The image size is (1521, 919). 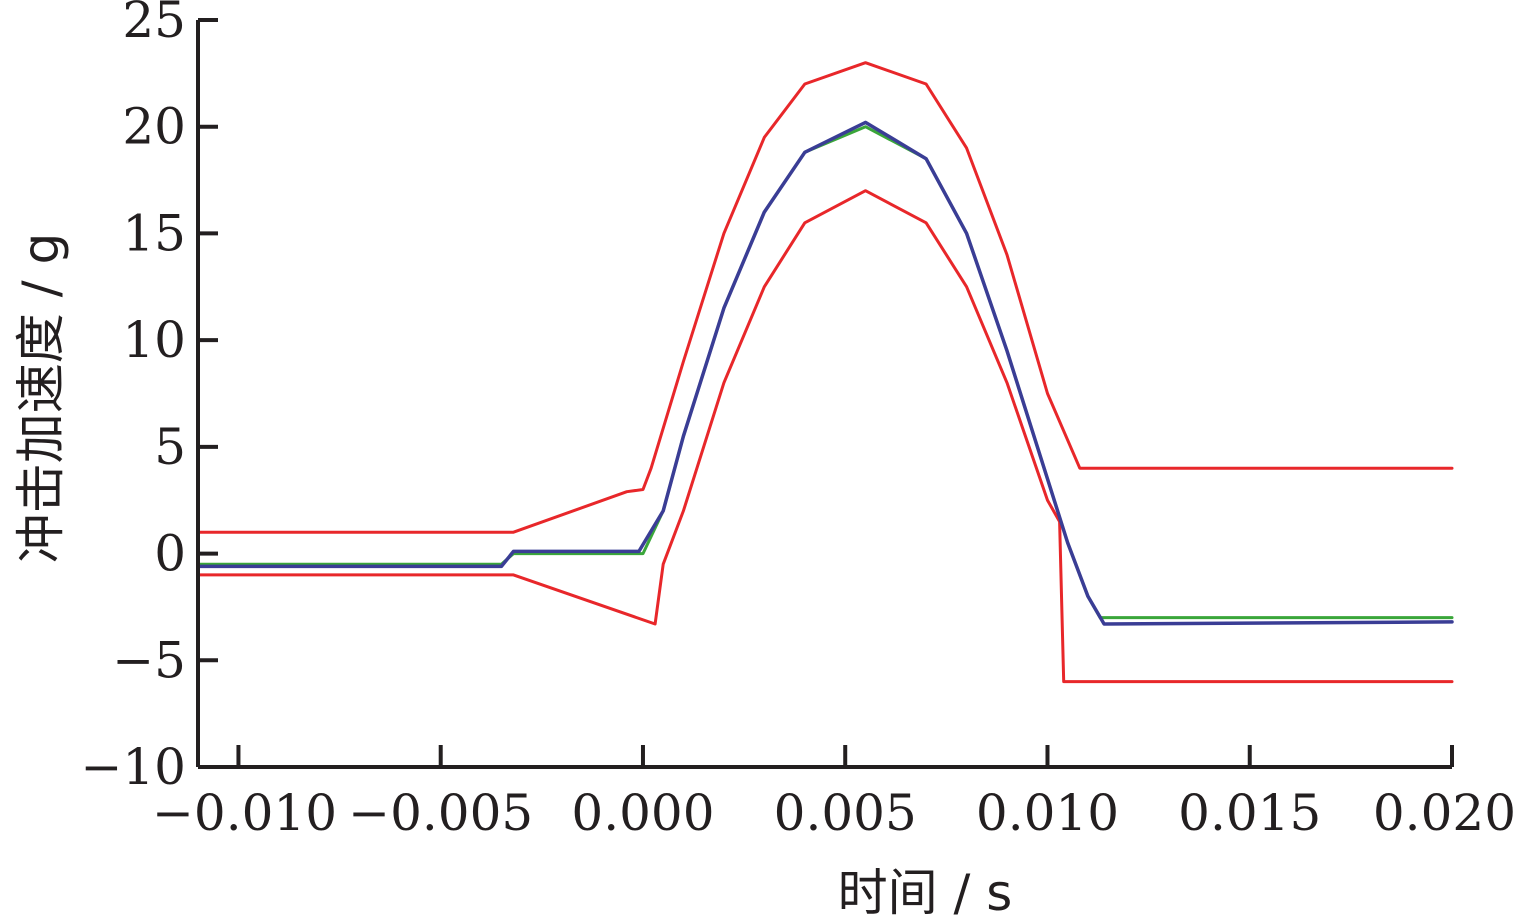 What do you see at coordinates (149, 660) in the screenshot?
I see `y-tick-label: −5` at bounding box center [149, 660].